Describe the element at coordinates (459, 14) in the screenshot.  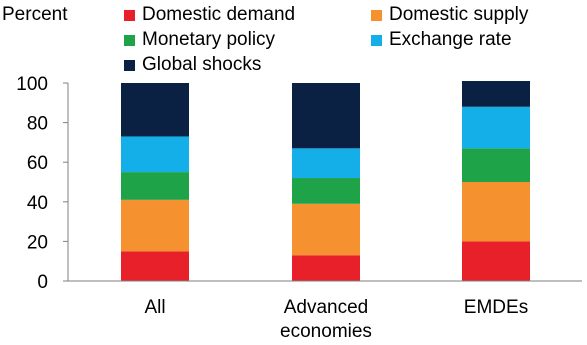
I see `legend-label: Domestic supply` at that location.